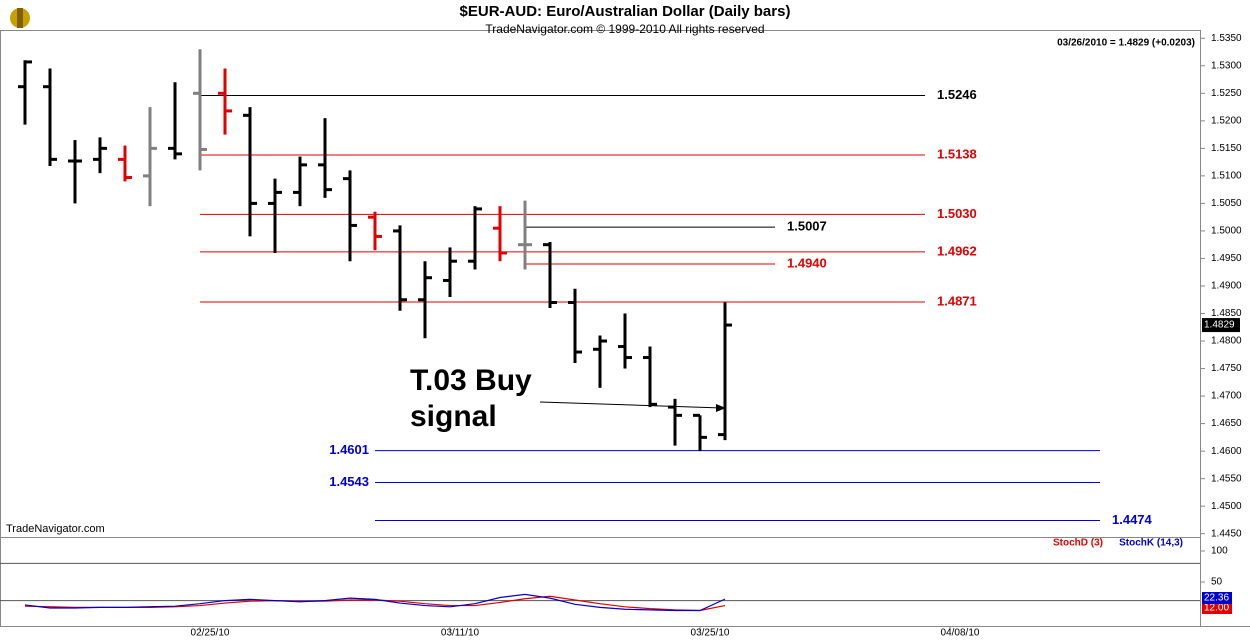 This screenshot has height=643, width=1250. I want to click on legend-entry: StochD (3), so click(1078, 543).